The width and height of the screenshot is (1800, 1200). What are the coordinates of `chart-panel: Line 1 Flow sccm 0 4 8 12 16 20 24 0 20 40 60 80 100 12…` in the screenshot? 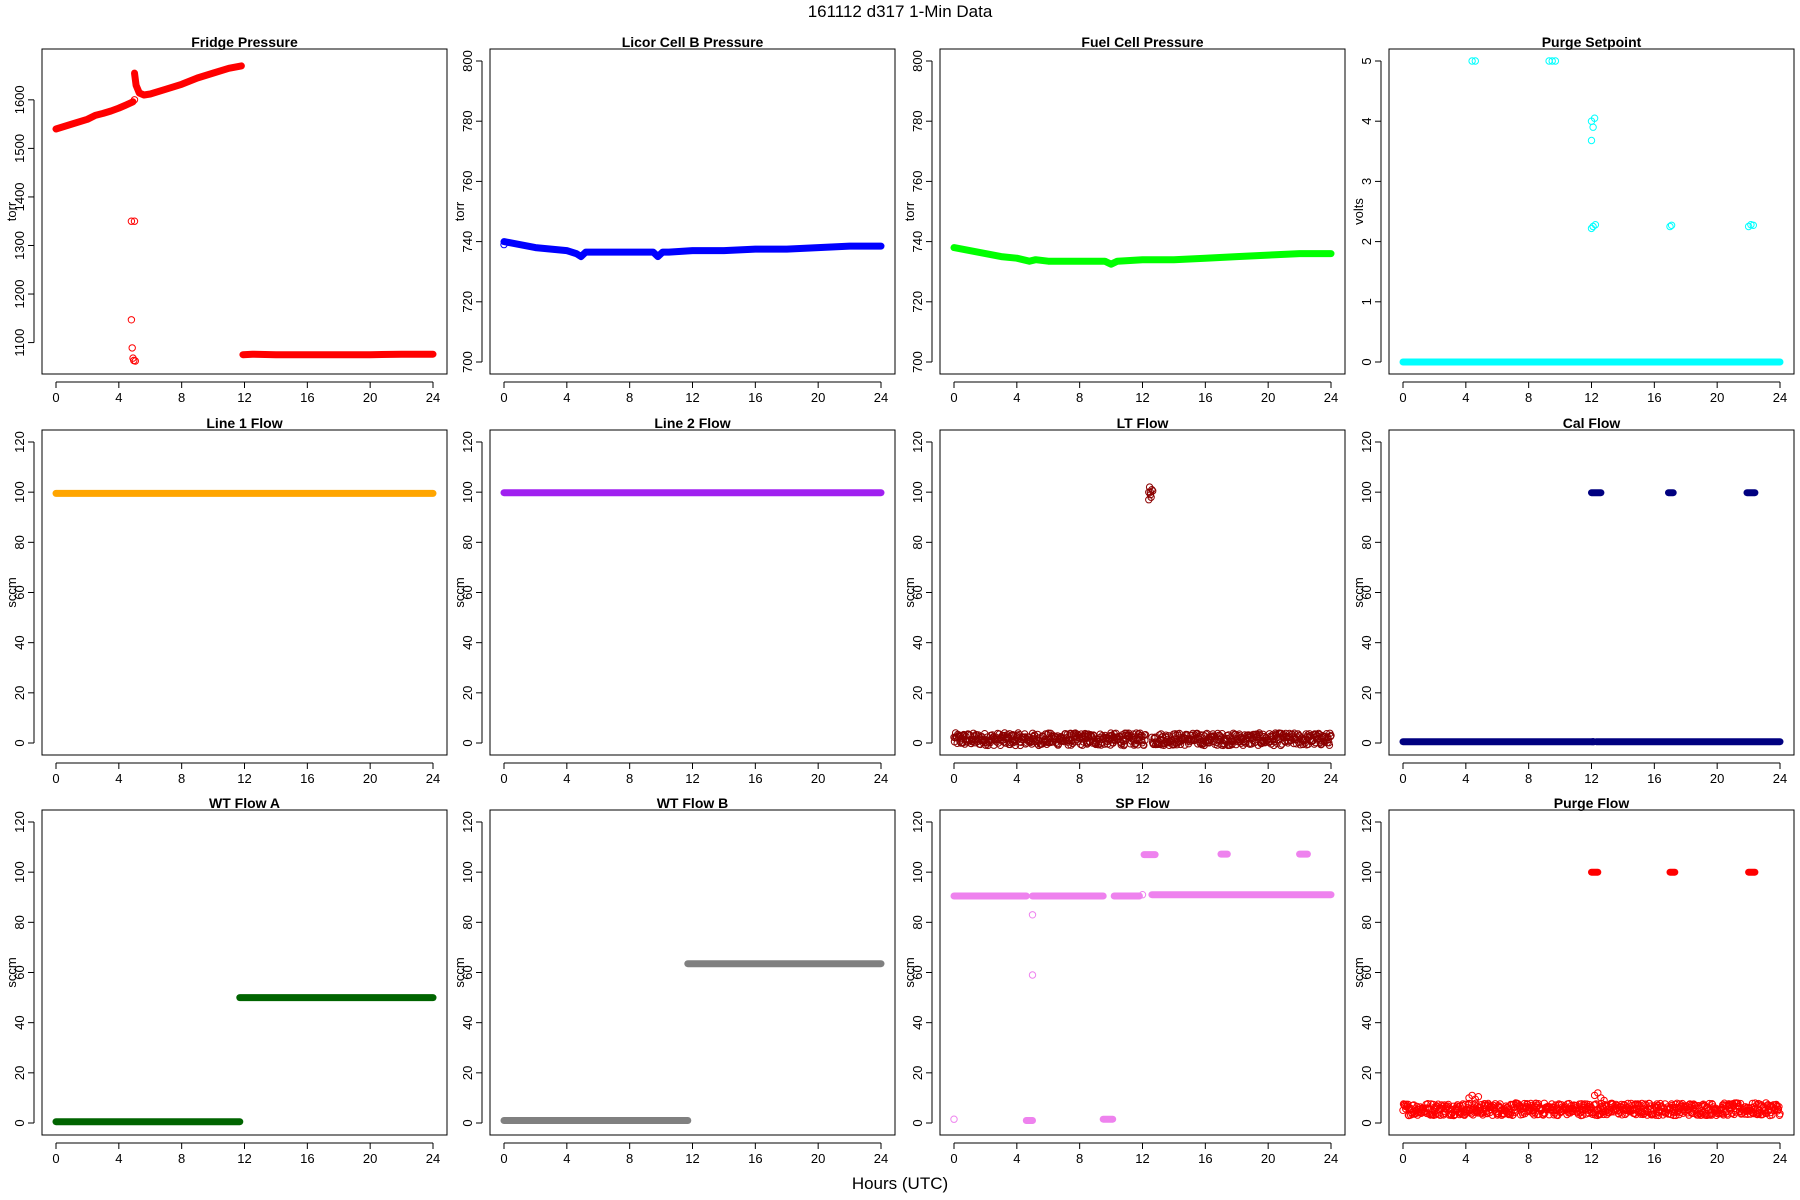 It's located at (226, 600).